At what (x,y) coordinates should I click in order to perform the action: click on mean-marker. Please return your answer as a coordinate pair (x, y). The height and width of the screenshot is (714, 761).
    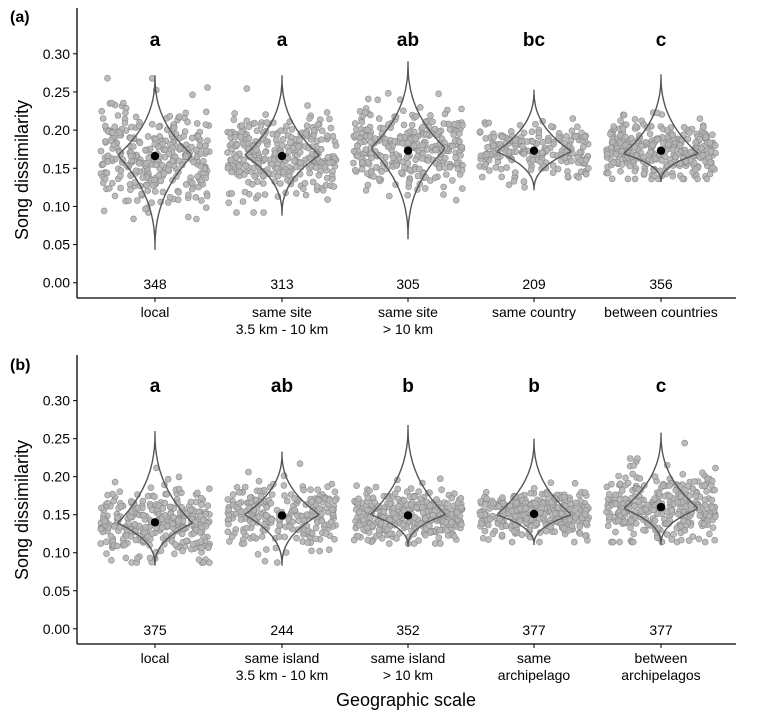
    Looking at the image, I should click on (534, 514).